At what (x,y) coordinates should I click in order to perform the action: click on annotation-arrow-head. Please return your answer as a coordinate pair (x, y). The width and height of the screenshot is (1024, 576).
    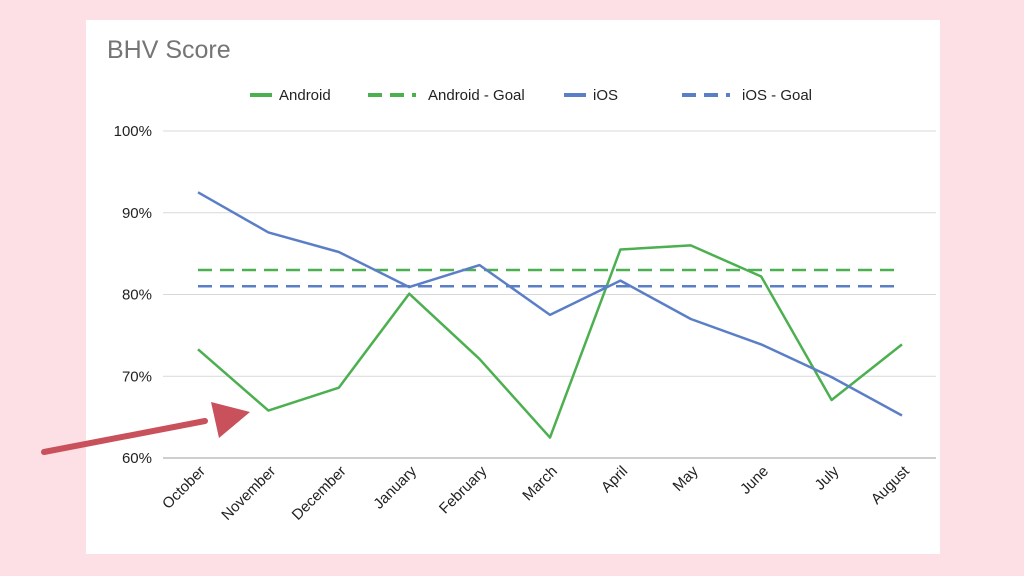
    Looking at the image, I should click on (230, 420).